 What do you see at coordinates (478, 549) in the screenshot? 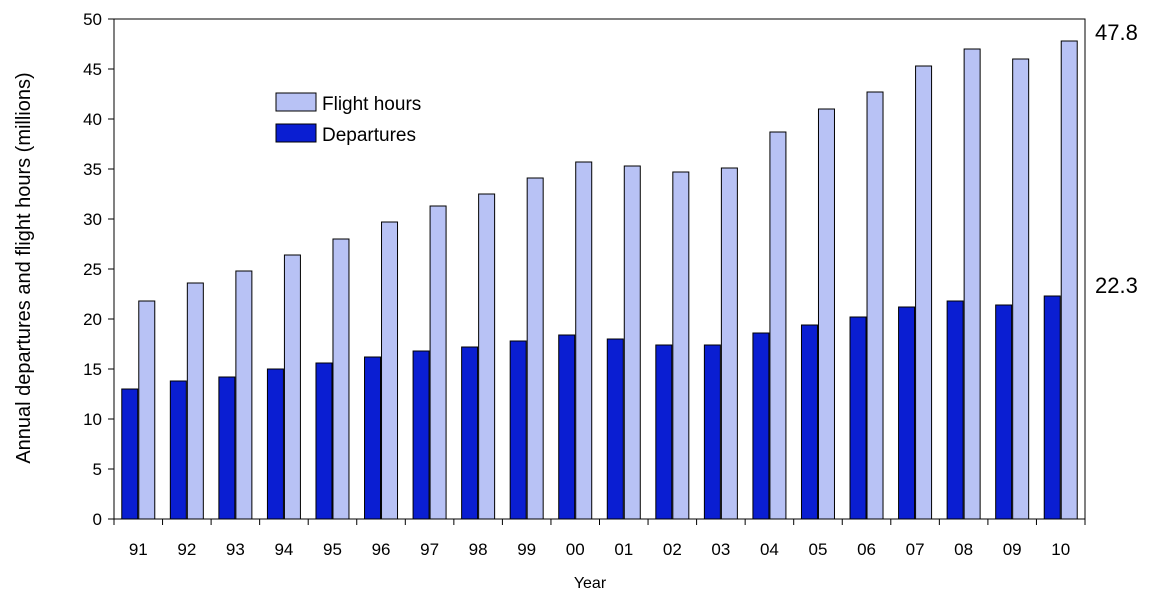
I see `x-tick-label-98: 98` at bounding box center [478, 549].